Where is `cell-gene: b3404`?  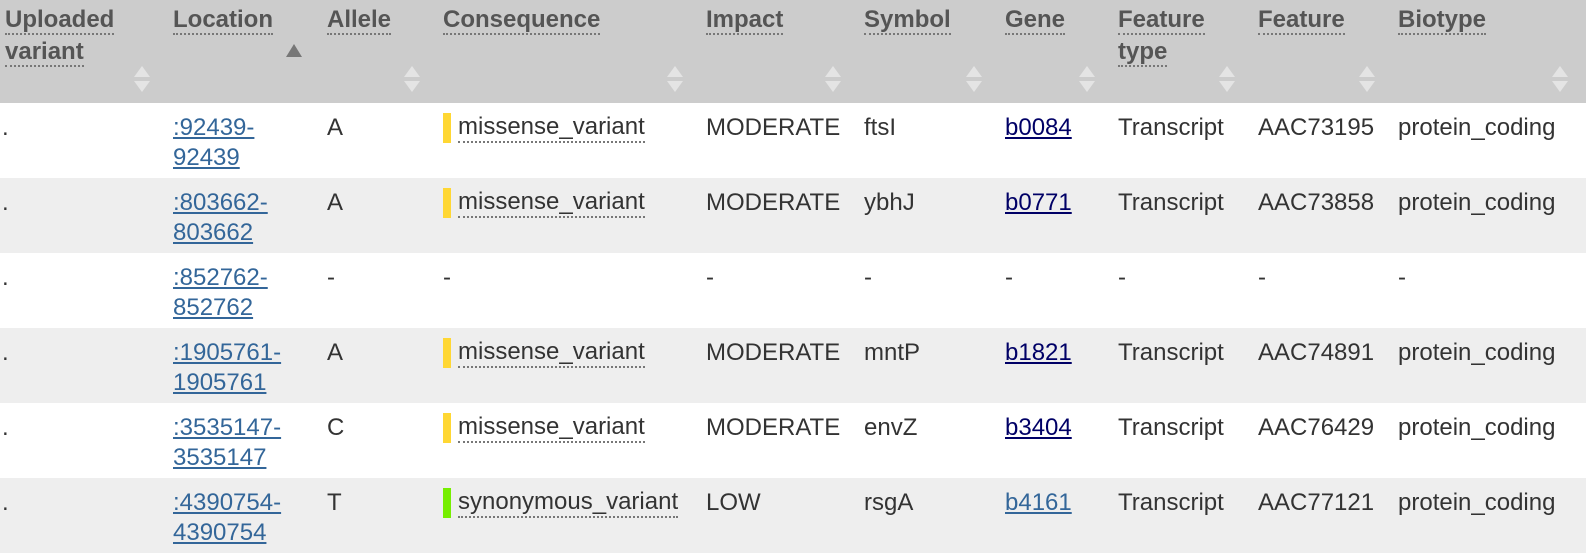
cell-gene: b3404 is located at coordinates (1056, 440).